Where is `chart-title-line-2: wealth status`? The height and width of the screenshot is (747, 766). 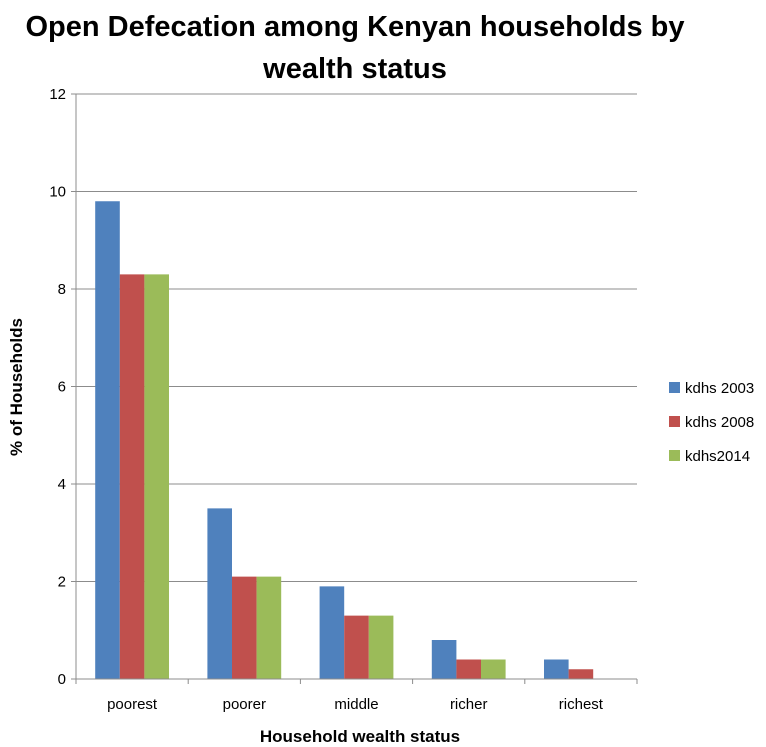 chart-title-line-2: wealth status is located at coordinates (354, 69).